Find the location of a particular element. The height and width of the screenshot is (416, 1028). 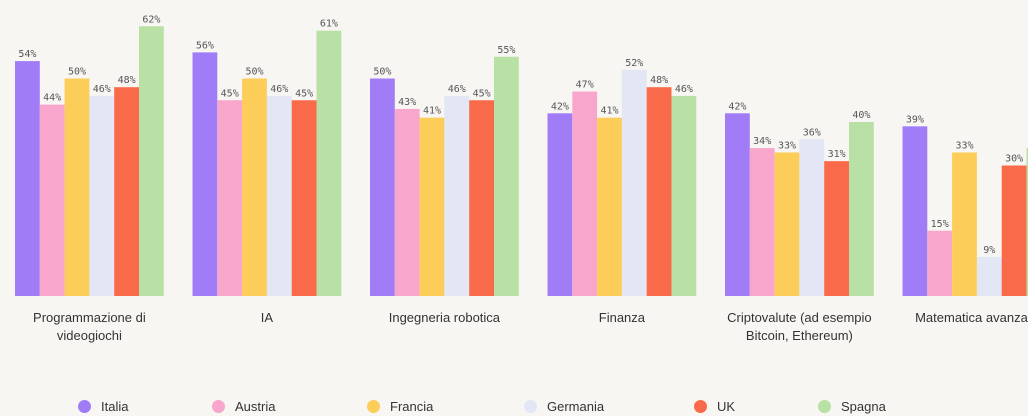

value-label: 61% is located at coordinates (329, 24).